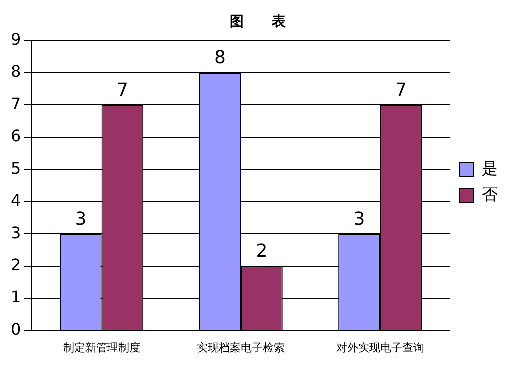 This screenshot has width=520, height=366. Describe the element at coordinates (258, 22) in the screenshot. I see `chart-title: 图 表` at that location.